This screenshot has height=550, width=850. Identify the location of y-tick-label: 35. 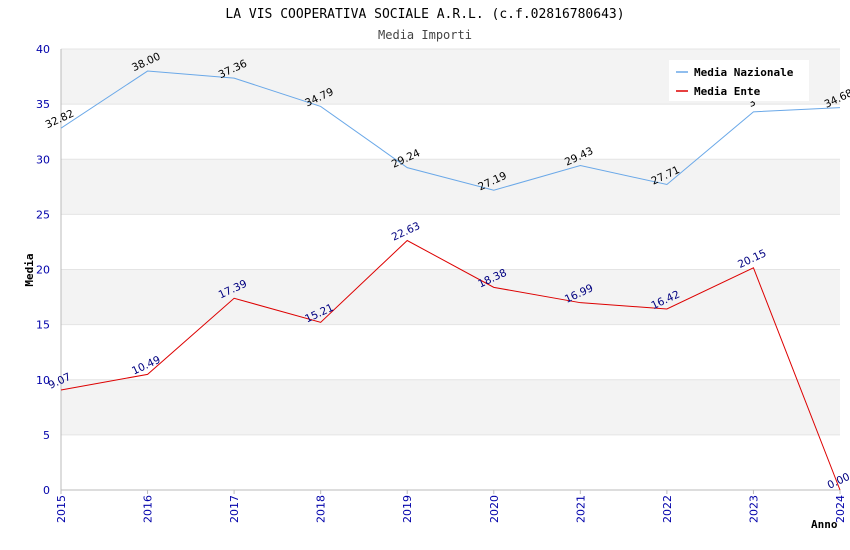
(43, 104).